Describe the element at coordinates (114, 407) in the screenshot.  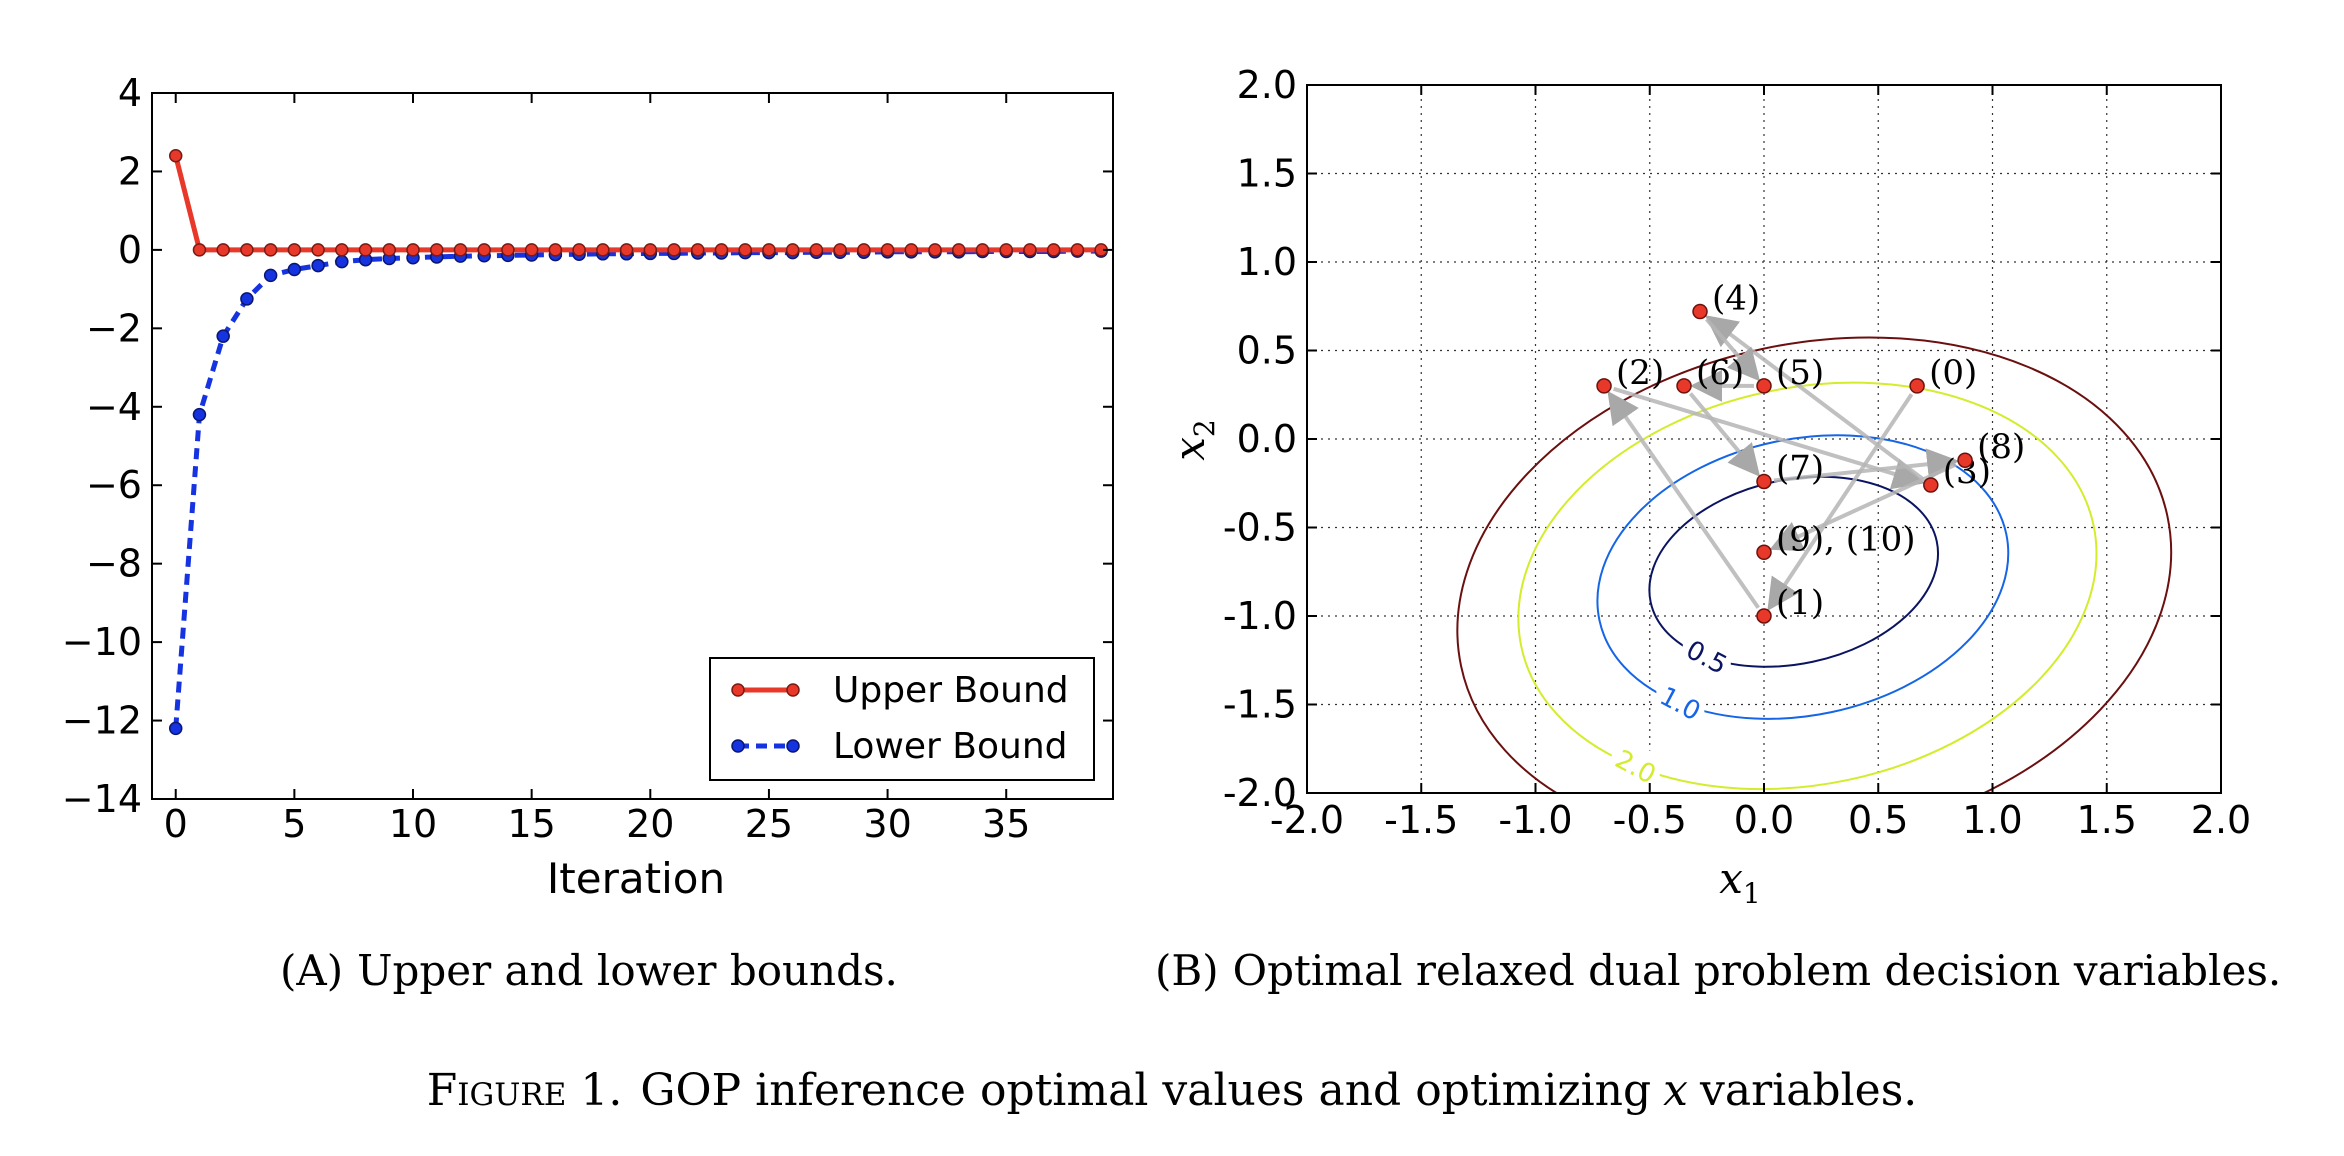
I see `y-tick-label: −4` at that location.